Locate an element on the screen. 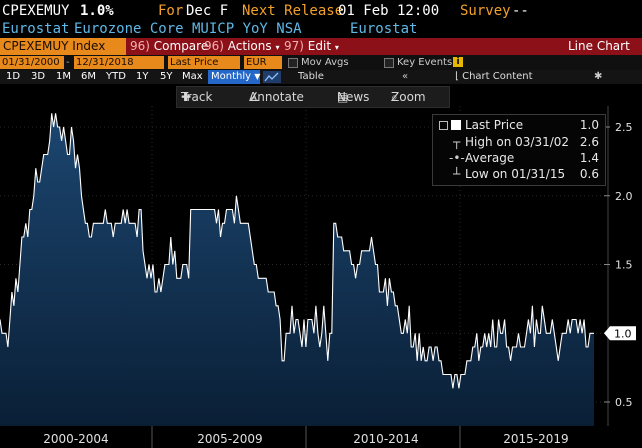 The width and height of the screenshot is (642, 448). currency-select: EUR is located at coordinates (263, 62).